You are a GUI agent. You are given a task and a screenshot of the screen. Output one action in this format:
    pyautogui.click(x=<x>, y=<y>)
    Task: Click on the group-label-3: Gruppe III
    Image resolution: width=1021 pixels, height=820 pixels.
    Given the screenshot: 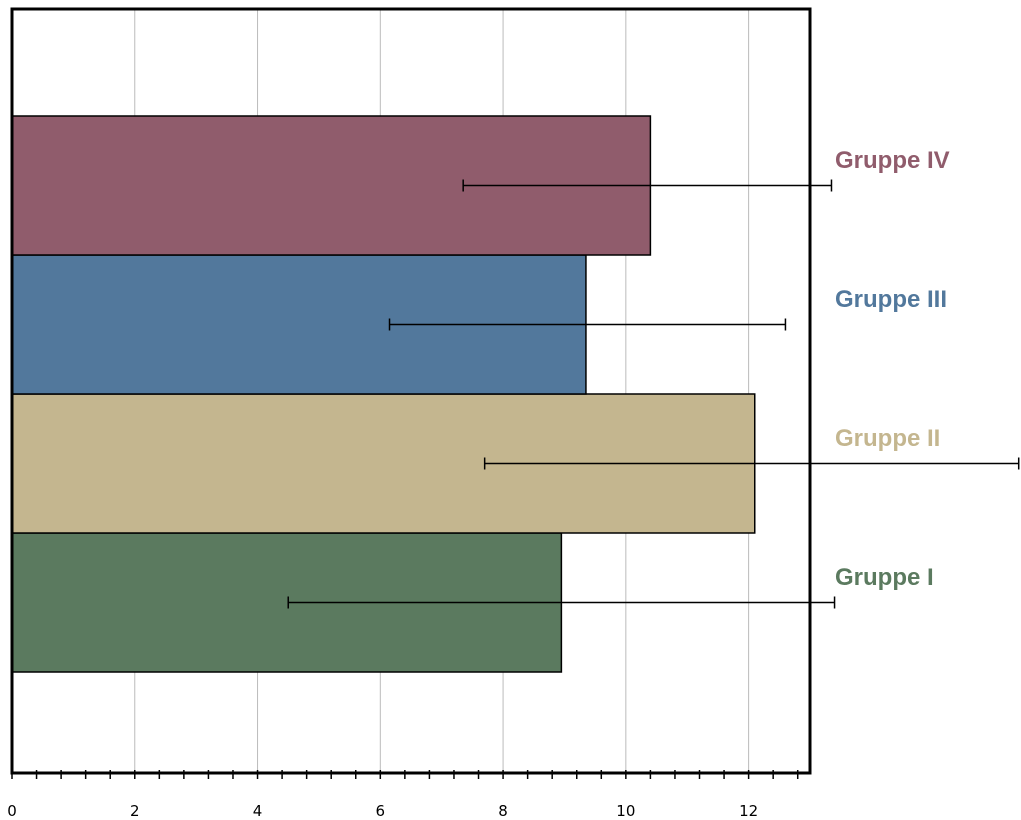 What is the action you would take?
    pyautogui.click(x=891, y=299)
    